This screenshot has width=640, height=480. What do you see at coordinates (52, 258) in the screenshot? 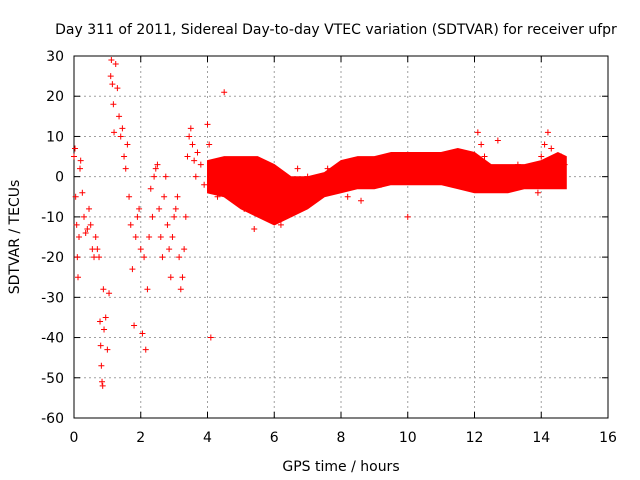
I see `y-tick-label: -20` at bounding box center [52, 258].